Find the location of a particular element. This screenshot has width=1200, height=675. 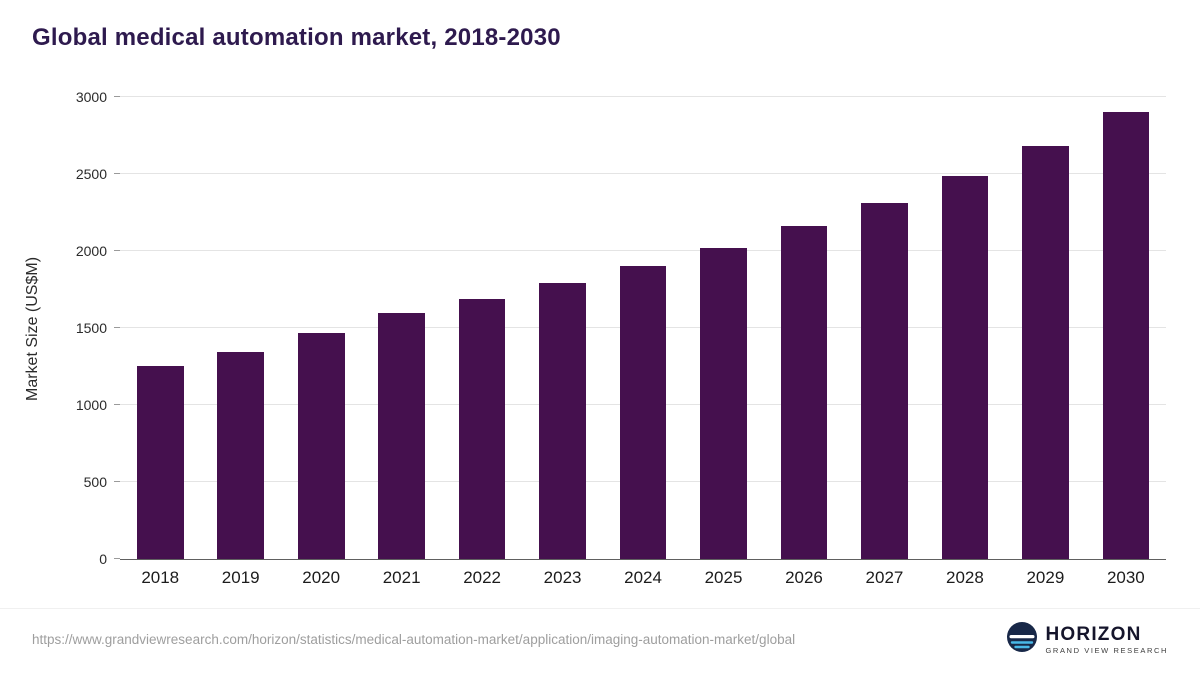

x-tick-label-2025: 2025 is located at coordinates (723, 577).